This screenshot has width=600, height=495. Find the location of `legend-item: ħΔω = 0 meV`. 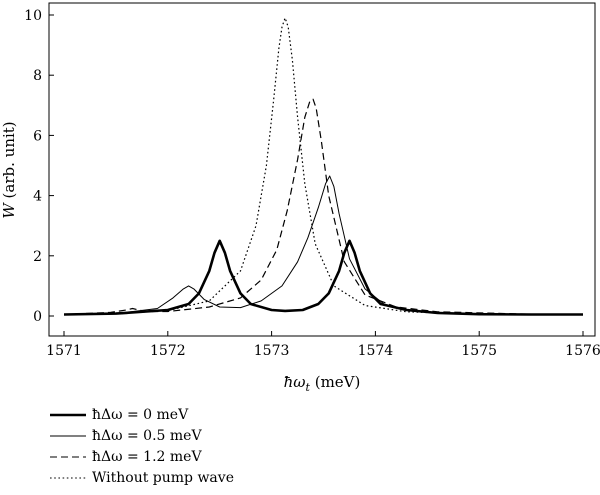

legend-item: ħΔω = 0 meV is located at coordinates (142, 414).